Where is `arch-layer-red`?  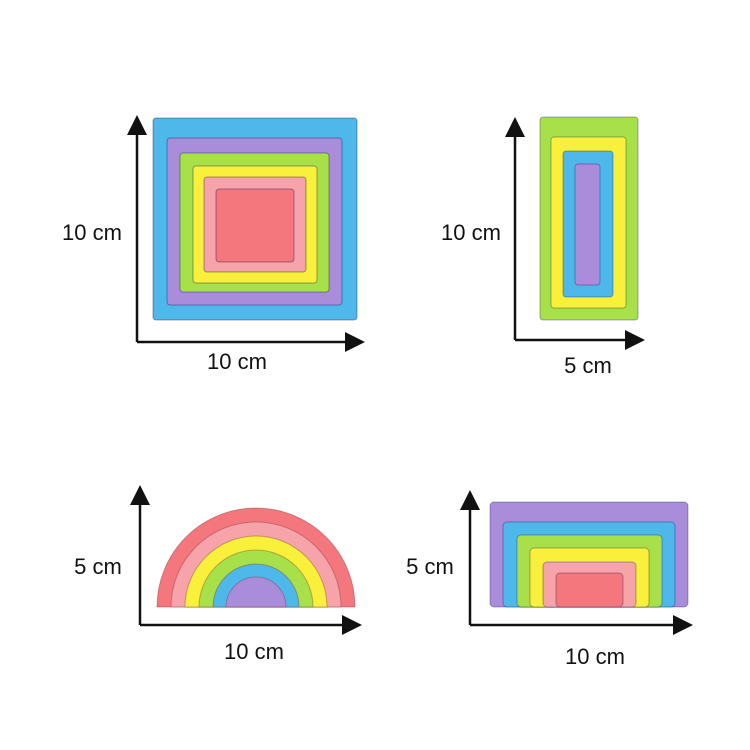
arch-layer-red is located at coordinates (589, 590).